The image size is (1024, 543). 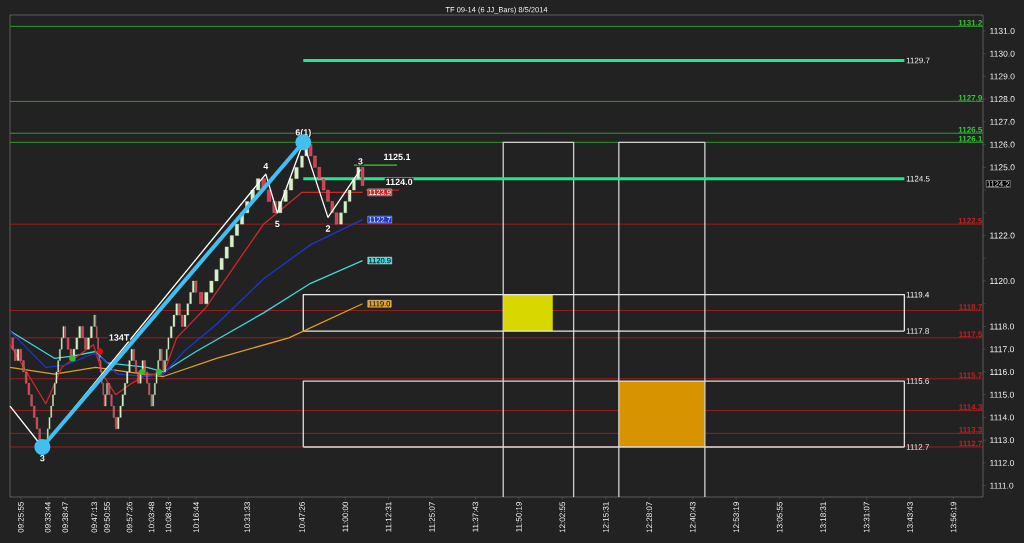 What do you see at coordinates (432, 517) in the screenshot?
I see `x-tick-label: 11:25:07` at bounding box center [432, 517].